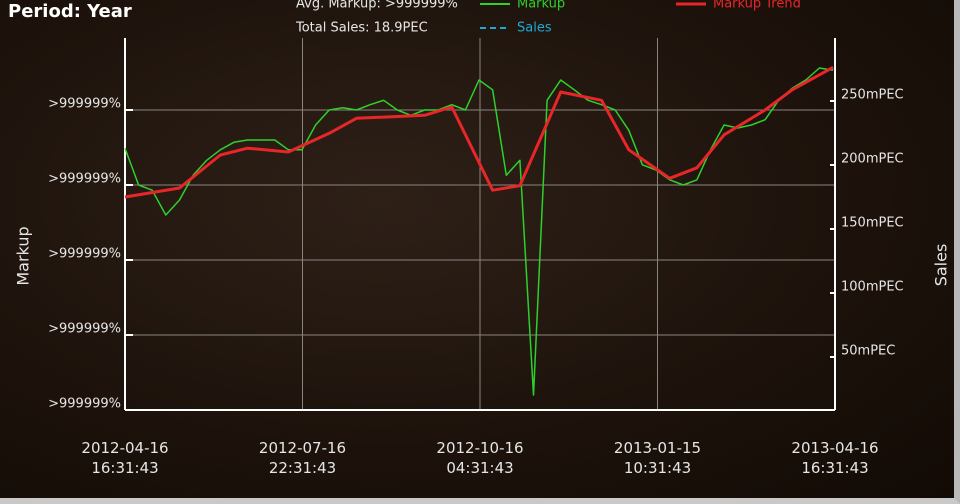 The image size is (960, 504). What do you see at coordinates (377, 6) in the screenshot?
I see `annotation: Avg. Markup: >999999%` at bounding box center [377, 6].